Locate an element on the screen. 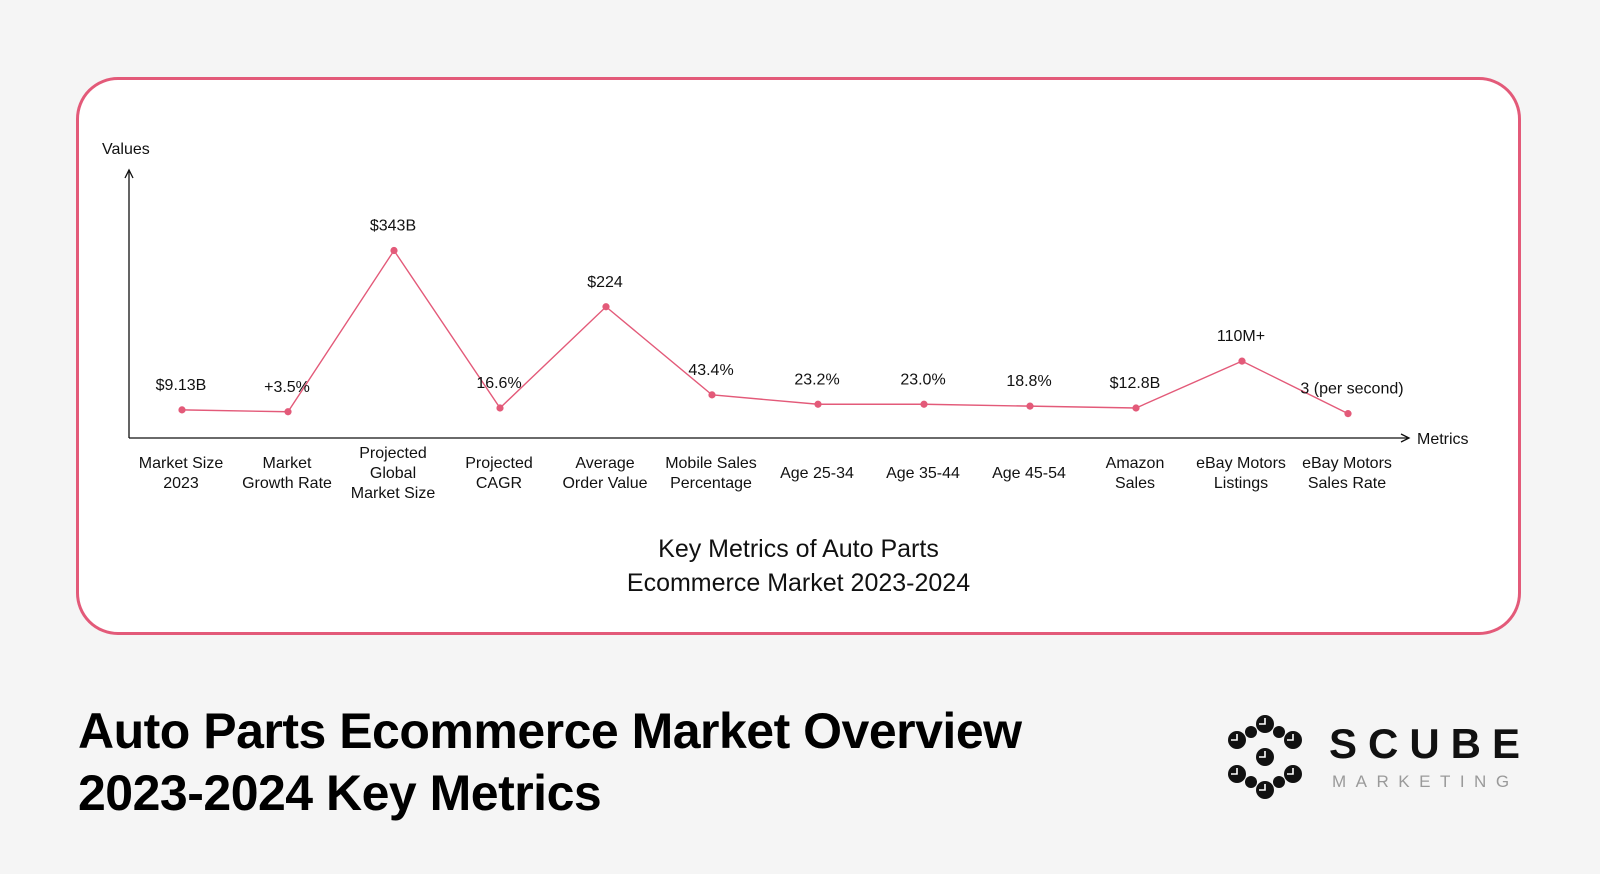  data-label: 23.2% is located at coordinates (816, 379).